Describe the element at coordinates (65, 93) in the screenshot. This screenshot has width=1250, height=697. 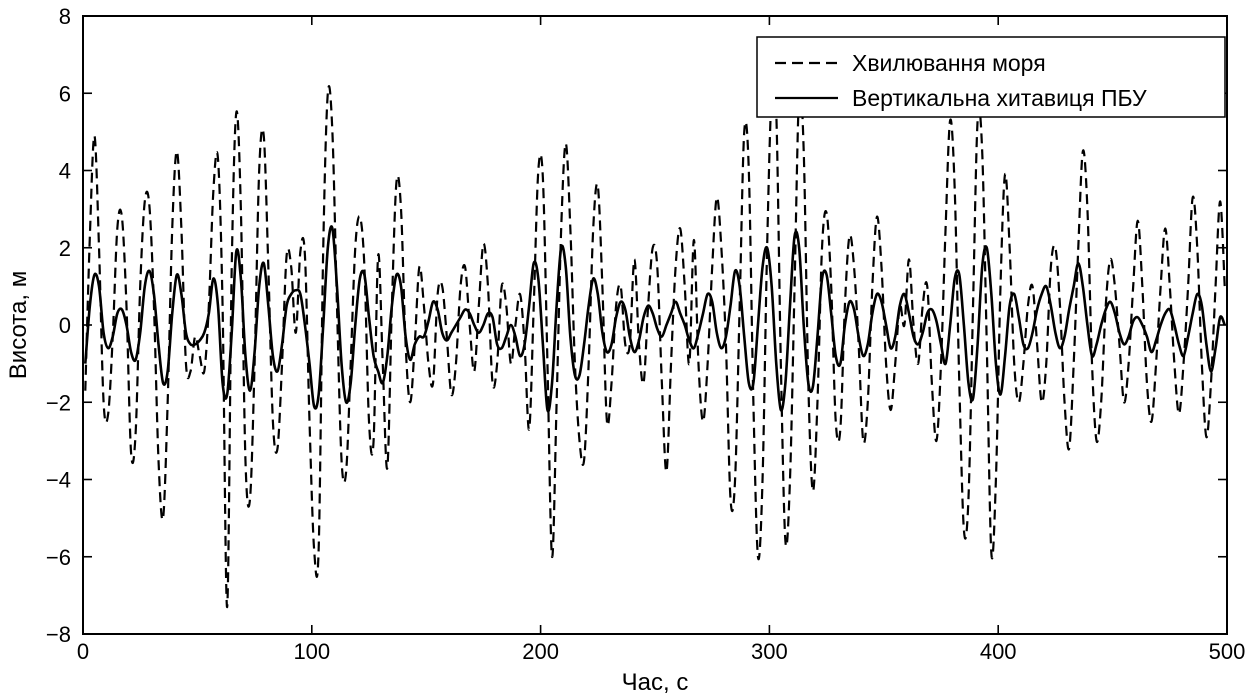
I see `y-tick-label: 6` at that location.